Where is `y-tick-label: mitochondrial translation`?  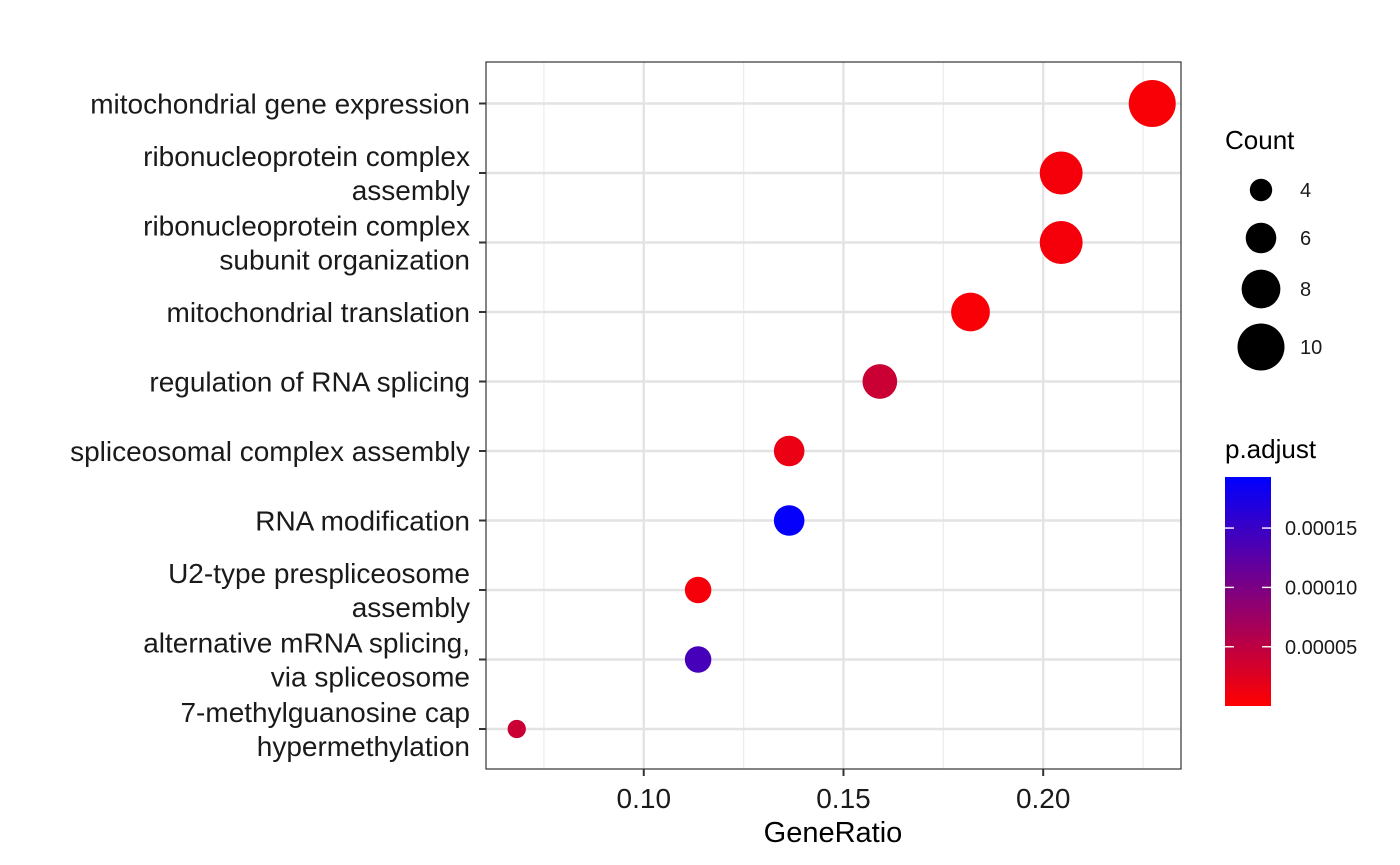
y-tick-label: mitochondrial translation is located at coordinates (319, 312).